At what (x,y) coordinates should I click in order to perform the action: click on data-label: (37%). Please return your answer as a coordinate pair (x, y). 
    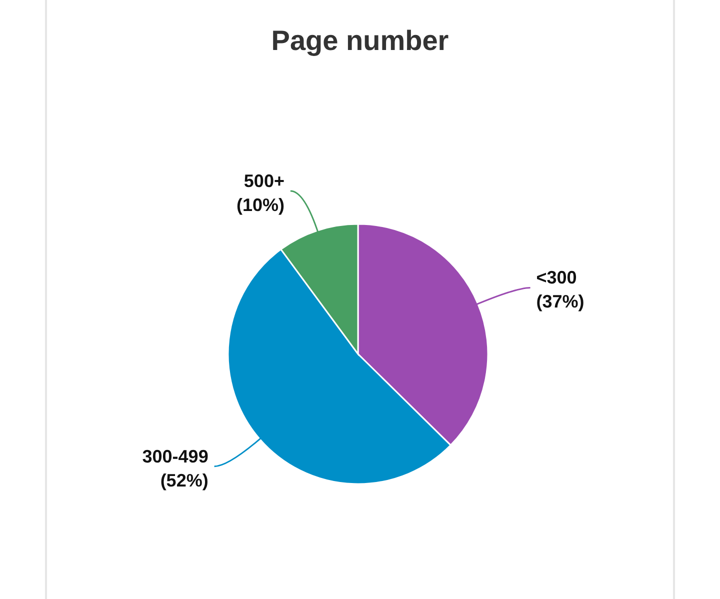
    Looking at the image, I should click on (560, 302).